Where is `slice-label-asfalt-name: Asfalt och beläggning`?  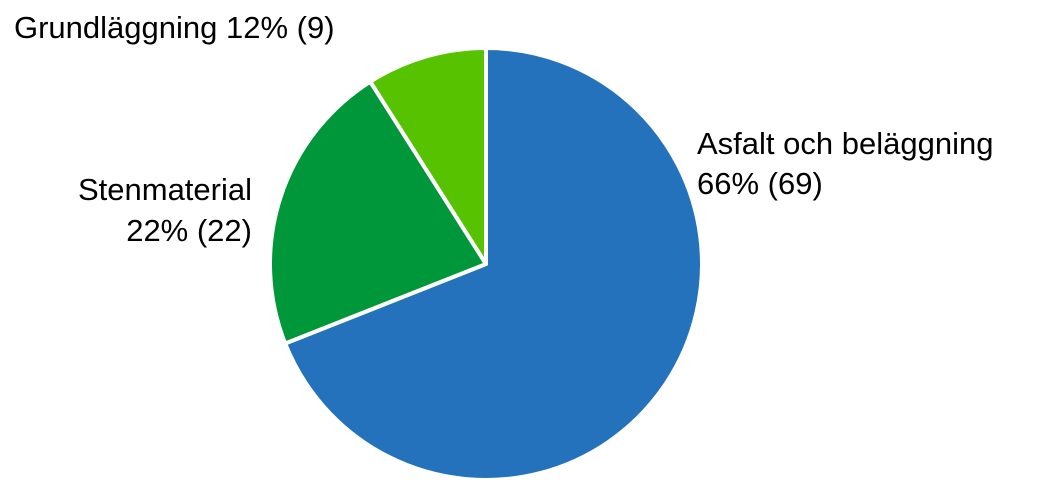 slice-label-asfalt-name: Asfalt och beläggning is located at coordinates (845, 143).